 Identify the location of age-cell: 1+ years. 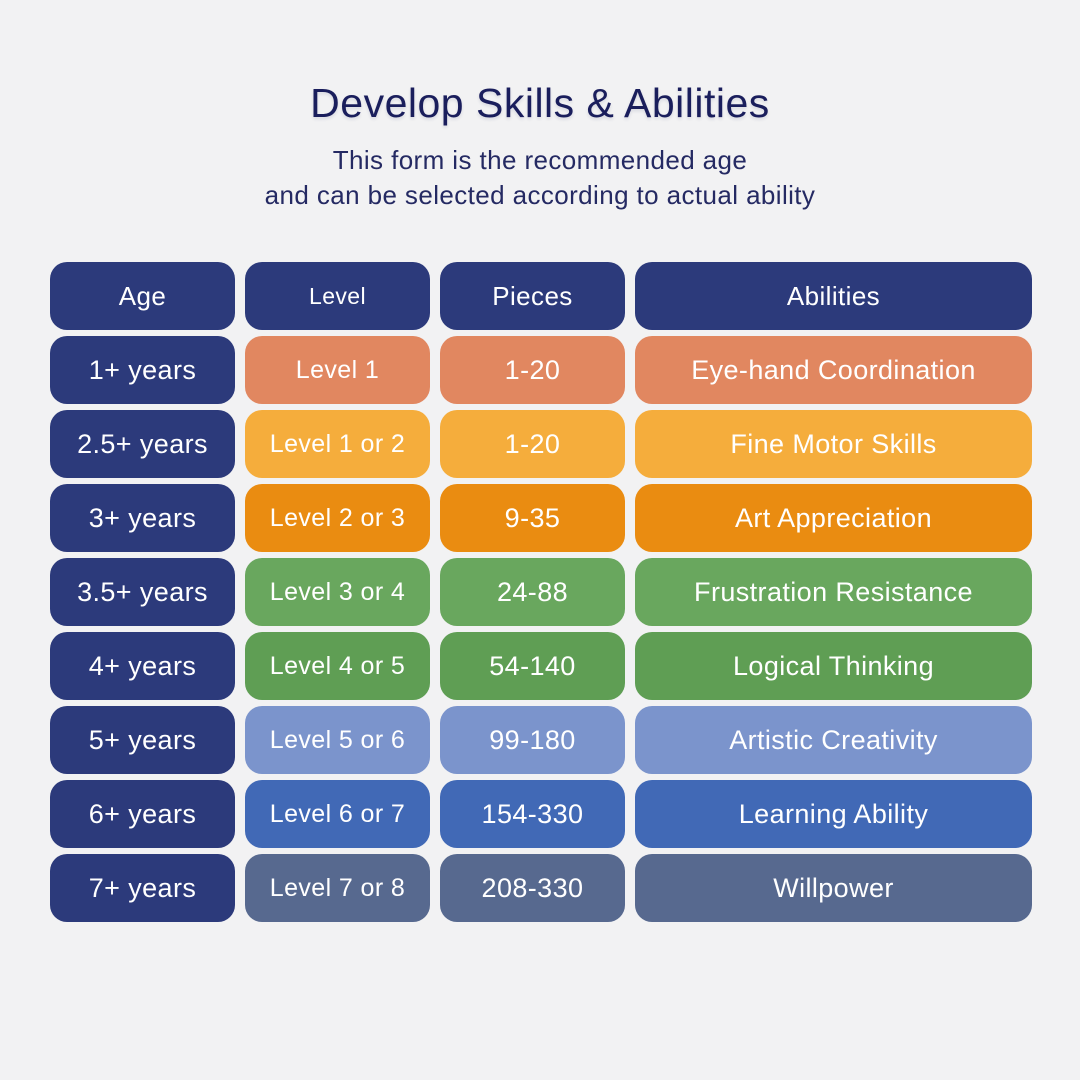
(142, 370).